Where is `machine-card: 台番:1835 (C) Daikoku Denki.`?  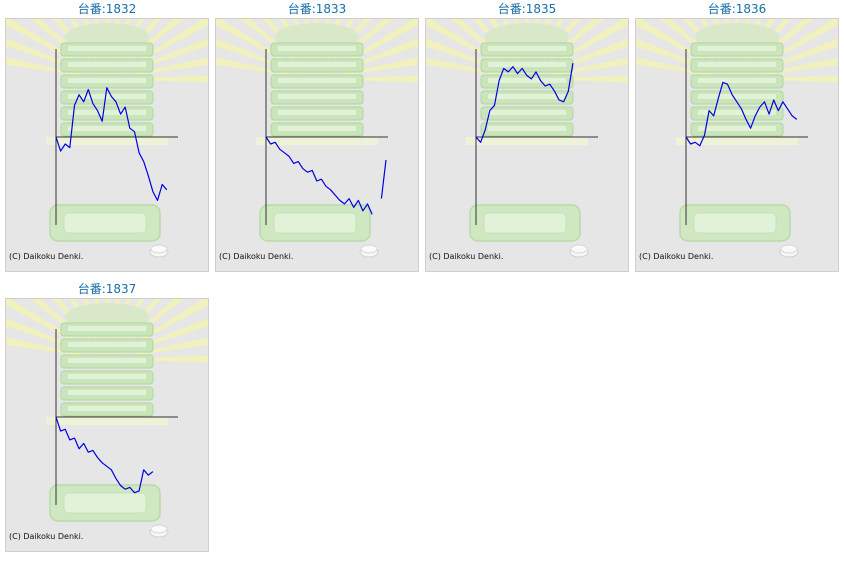
machine-card: 台番:1835 (C) Daikoku Denki. is located at coordinates (527, 137).